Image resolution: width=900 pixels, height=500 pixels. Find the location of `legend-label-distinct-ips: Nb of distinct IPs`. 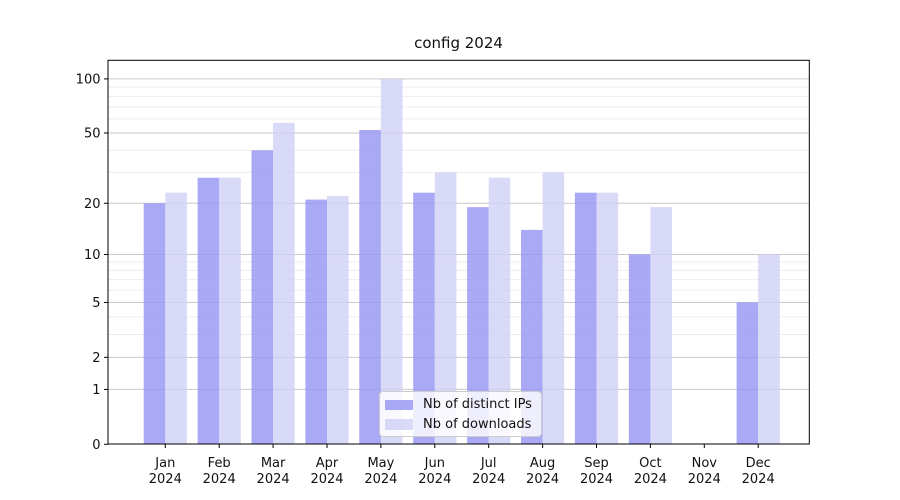

legend-label-distinct-ips: Nb of distinct IPs is located at coordinates (477, 405).